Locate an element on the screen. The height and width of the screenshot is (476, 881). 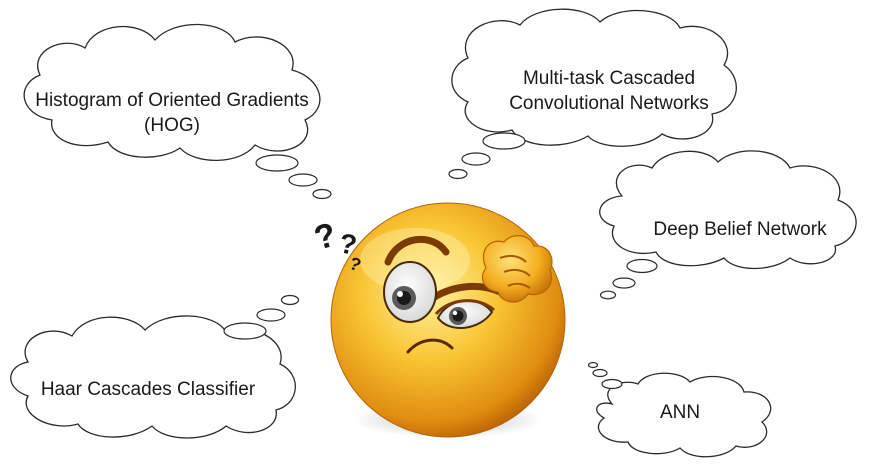
thought-cloud-haar: Haar Cascades Classifier is located at coordinates (153, 377).